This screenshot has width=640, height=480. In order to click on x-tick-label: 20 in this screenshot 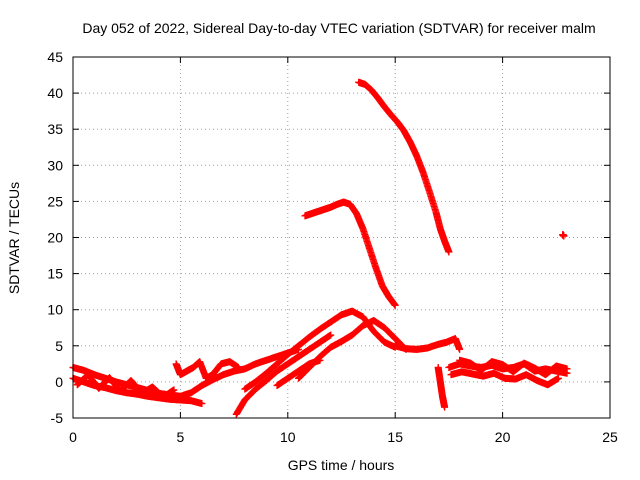, I will do `click(503, 437)`.